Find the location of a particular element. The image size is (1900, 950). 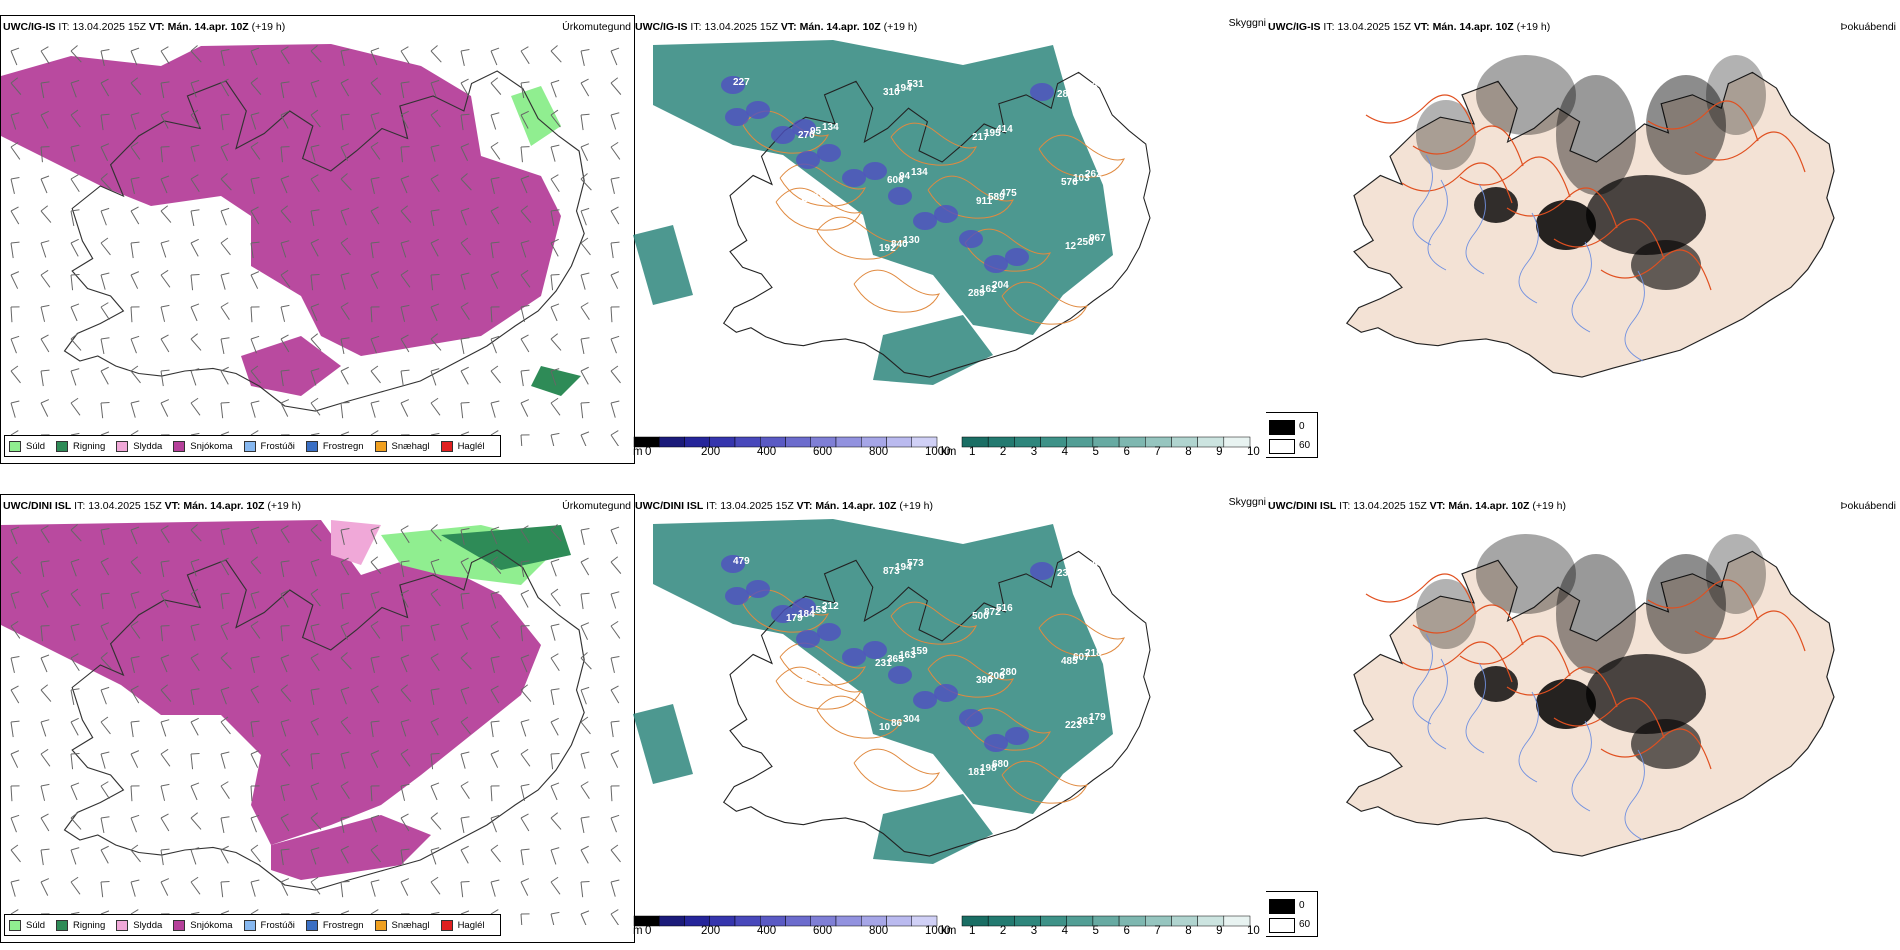

peak-label: 12 is located at coordinates (1071, 246).